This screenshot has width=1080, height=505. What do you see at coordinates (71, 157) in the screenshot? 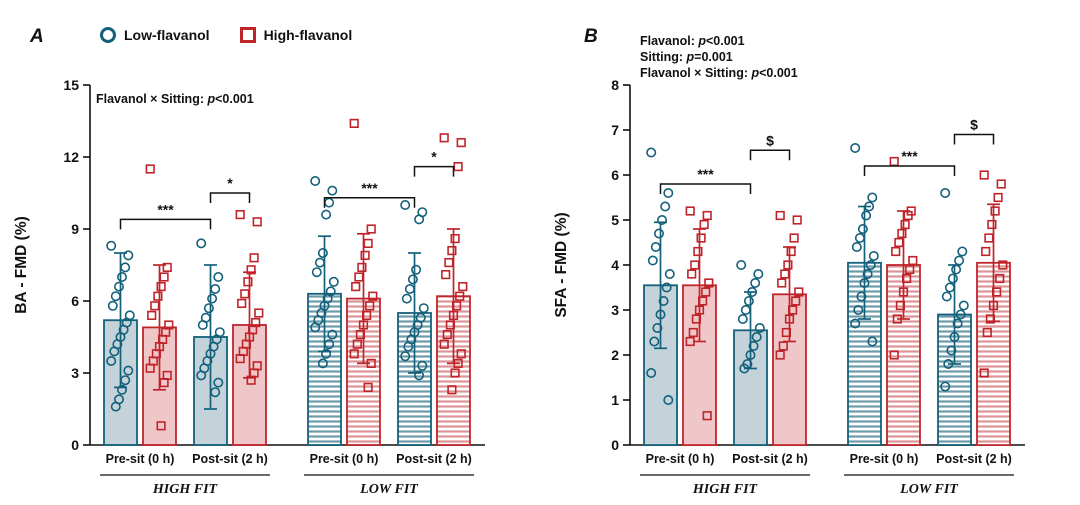
I see `y-tick-label: 12` at bounding box center [71, 157].